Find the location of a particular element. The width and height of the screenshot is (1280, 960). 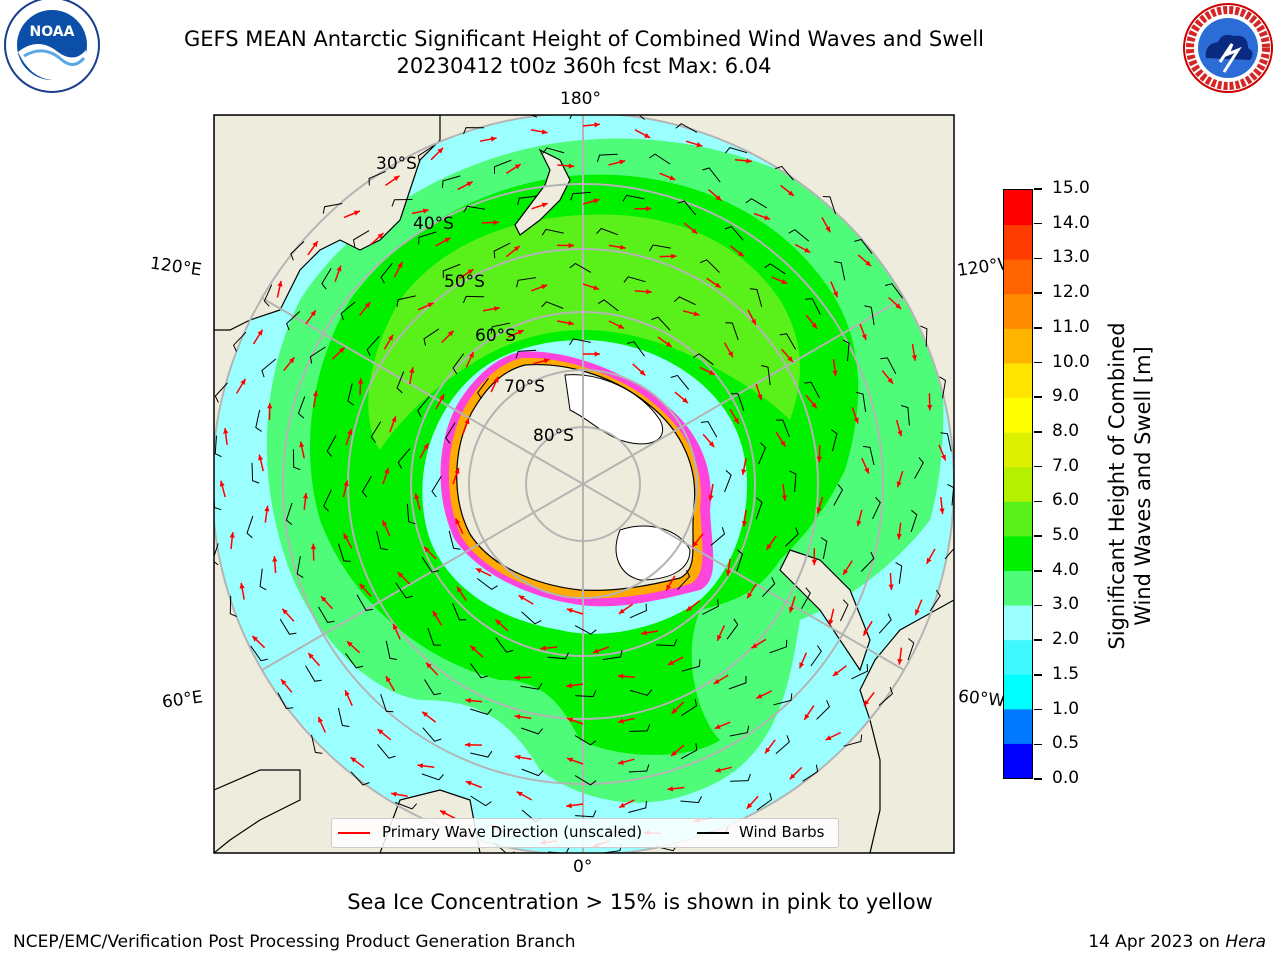

legend-wave-label: Primary Wave Direction (unscaled) is located at coordinates (512, 832).